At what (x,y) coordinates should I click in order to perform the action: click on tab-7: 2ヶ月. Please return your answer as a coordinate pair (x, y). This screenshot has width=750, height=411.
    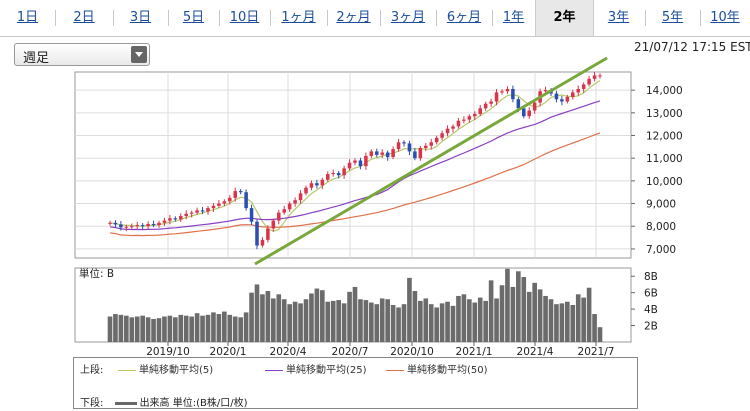
    Looking at the image, I should click on (353, 17).